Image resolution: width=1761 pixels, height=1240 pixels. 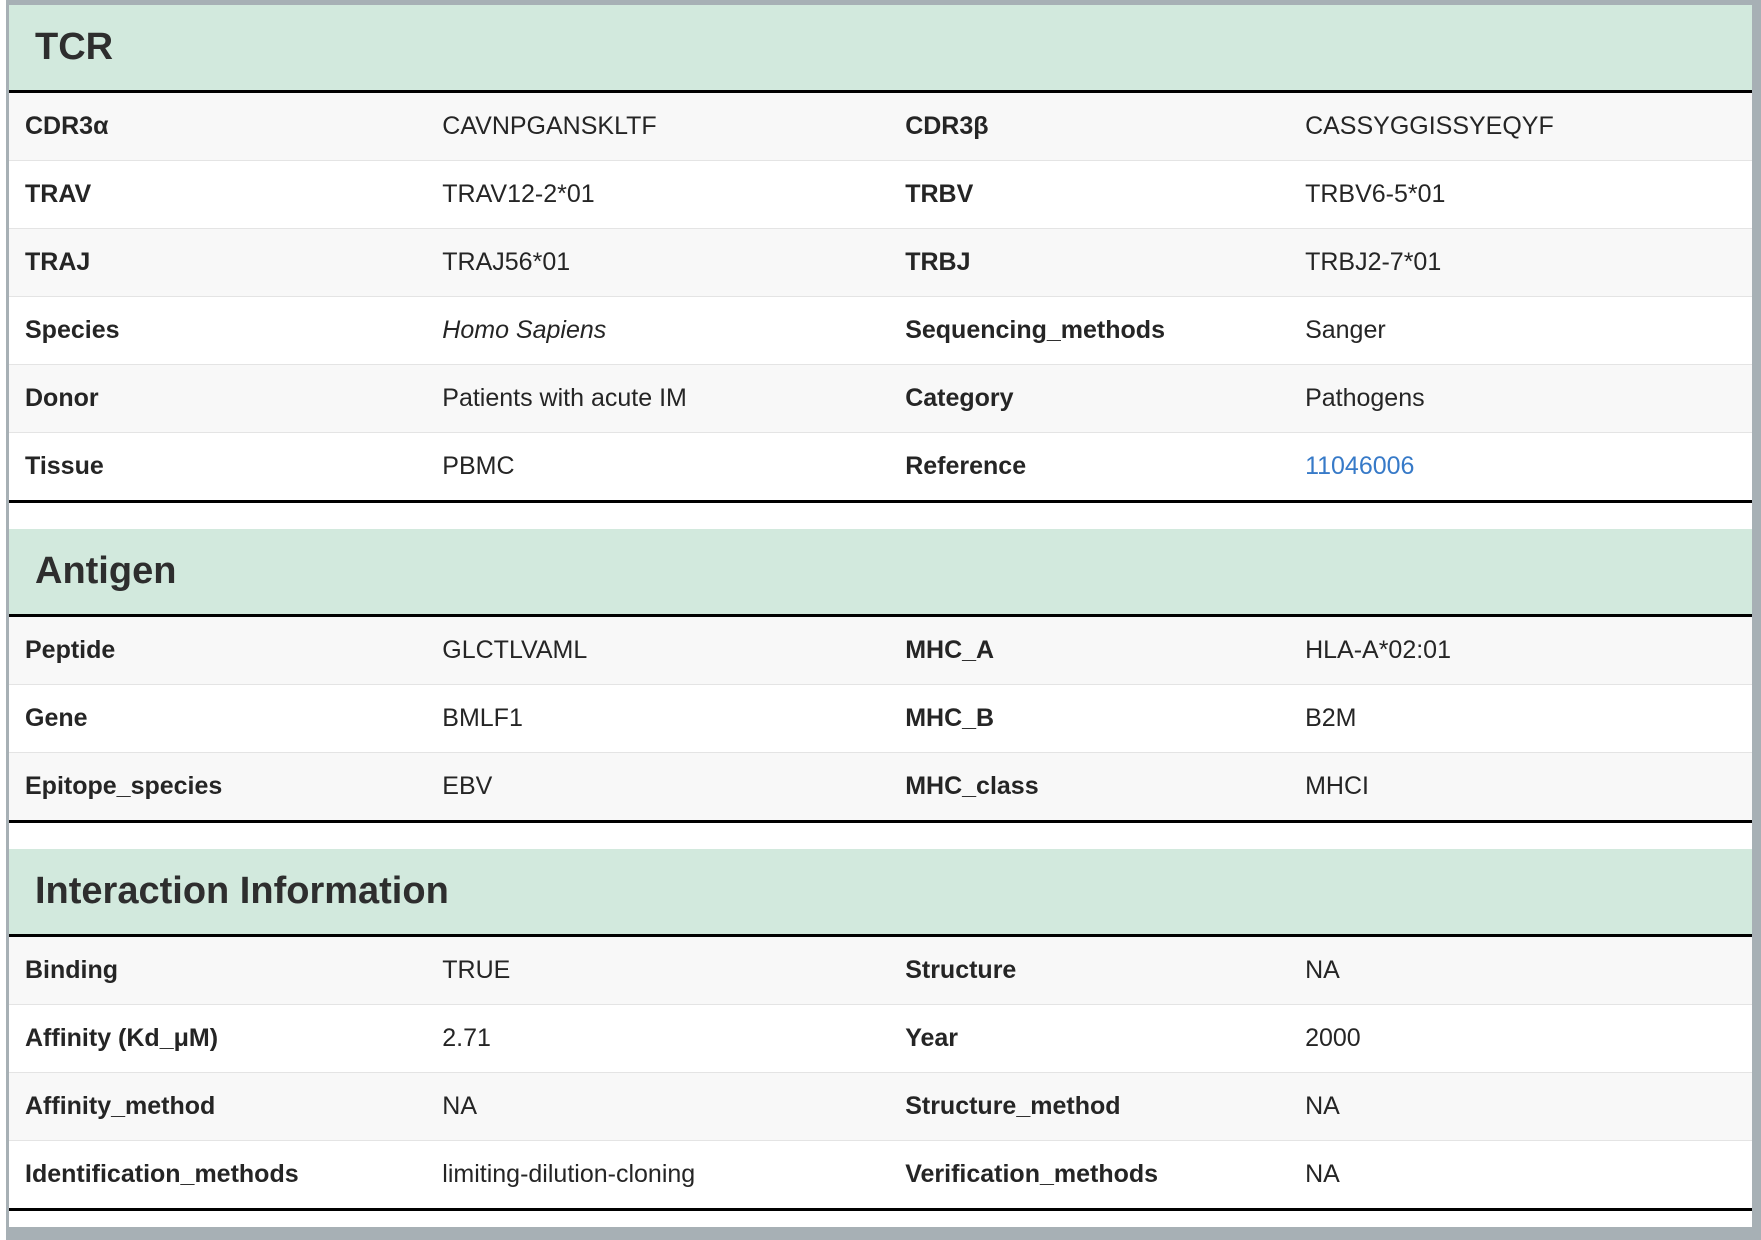 What do you see at coordinates (67, 126) in the screenshot?
I see `tcr-cdr3a-label: CDR3α` at bounding box center [67, 126].